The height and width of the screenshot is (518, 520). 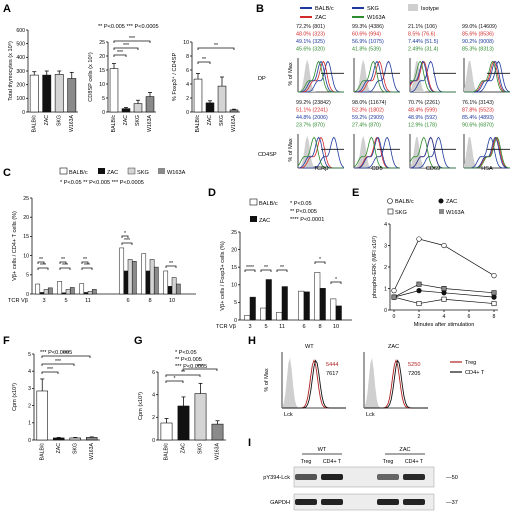 What do you see at coordinates (72, 123) in the screenshot?
I see `x-tick-label: W163A` at bounding box center [72, 123].